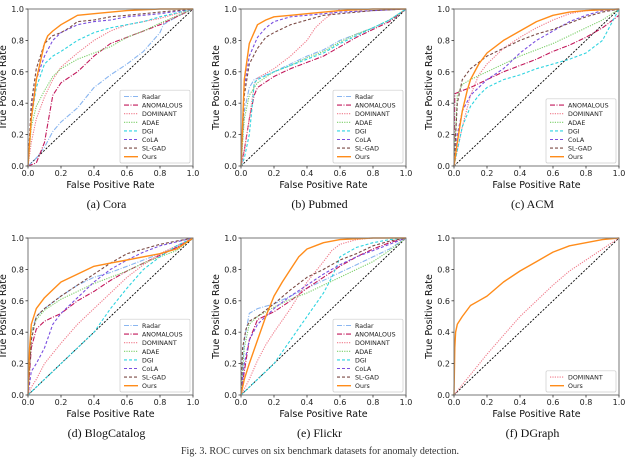 This screenshot has height=458, width=640. What do you see at coordinates (532, 204) in the screenshot?
I see `subfigure-caption: (c) ACM` at bounding box center [532, 204].